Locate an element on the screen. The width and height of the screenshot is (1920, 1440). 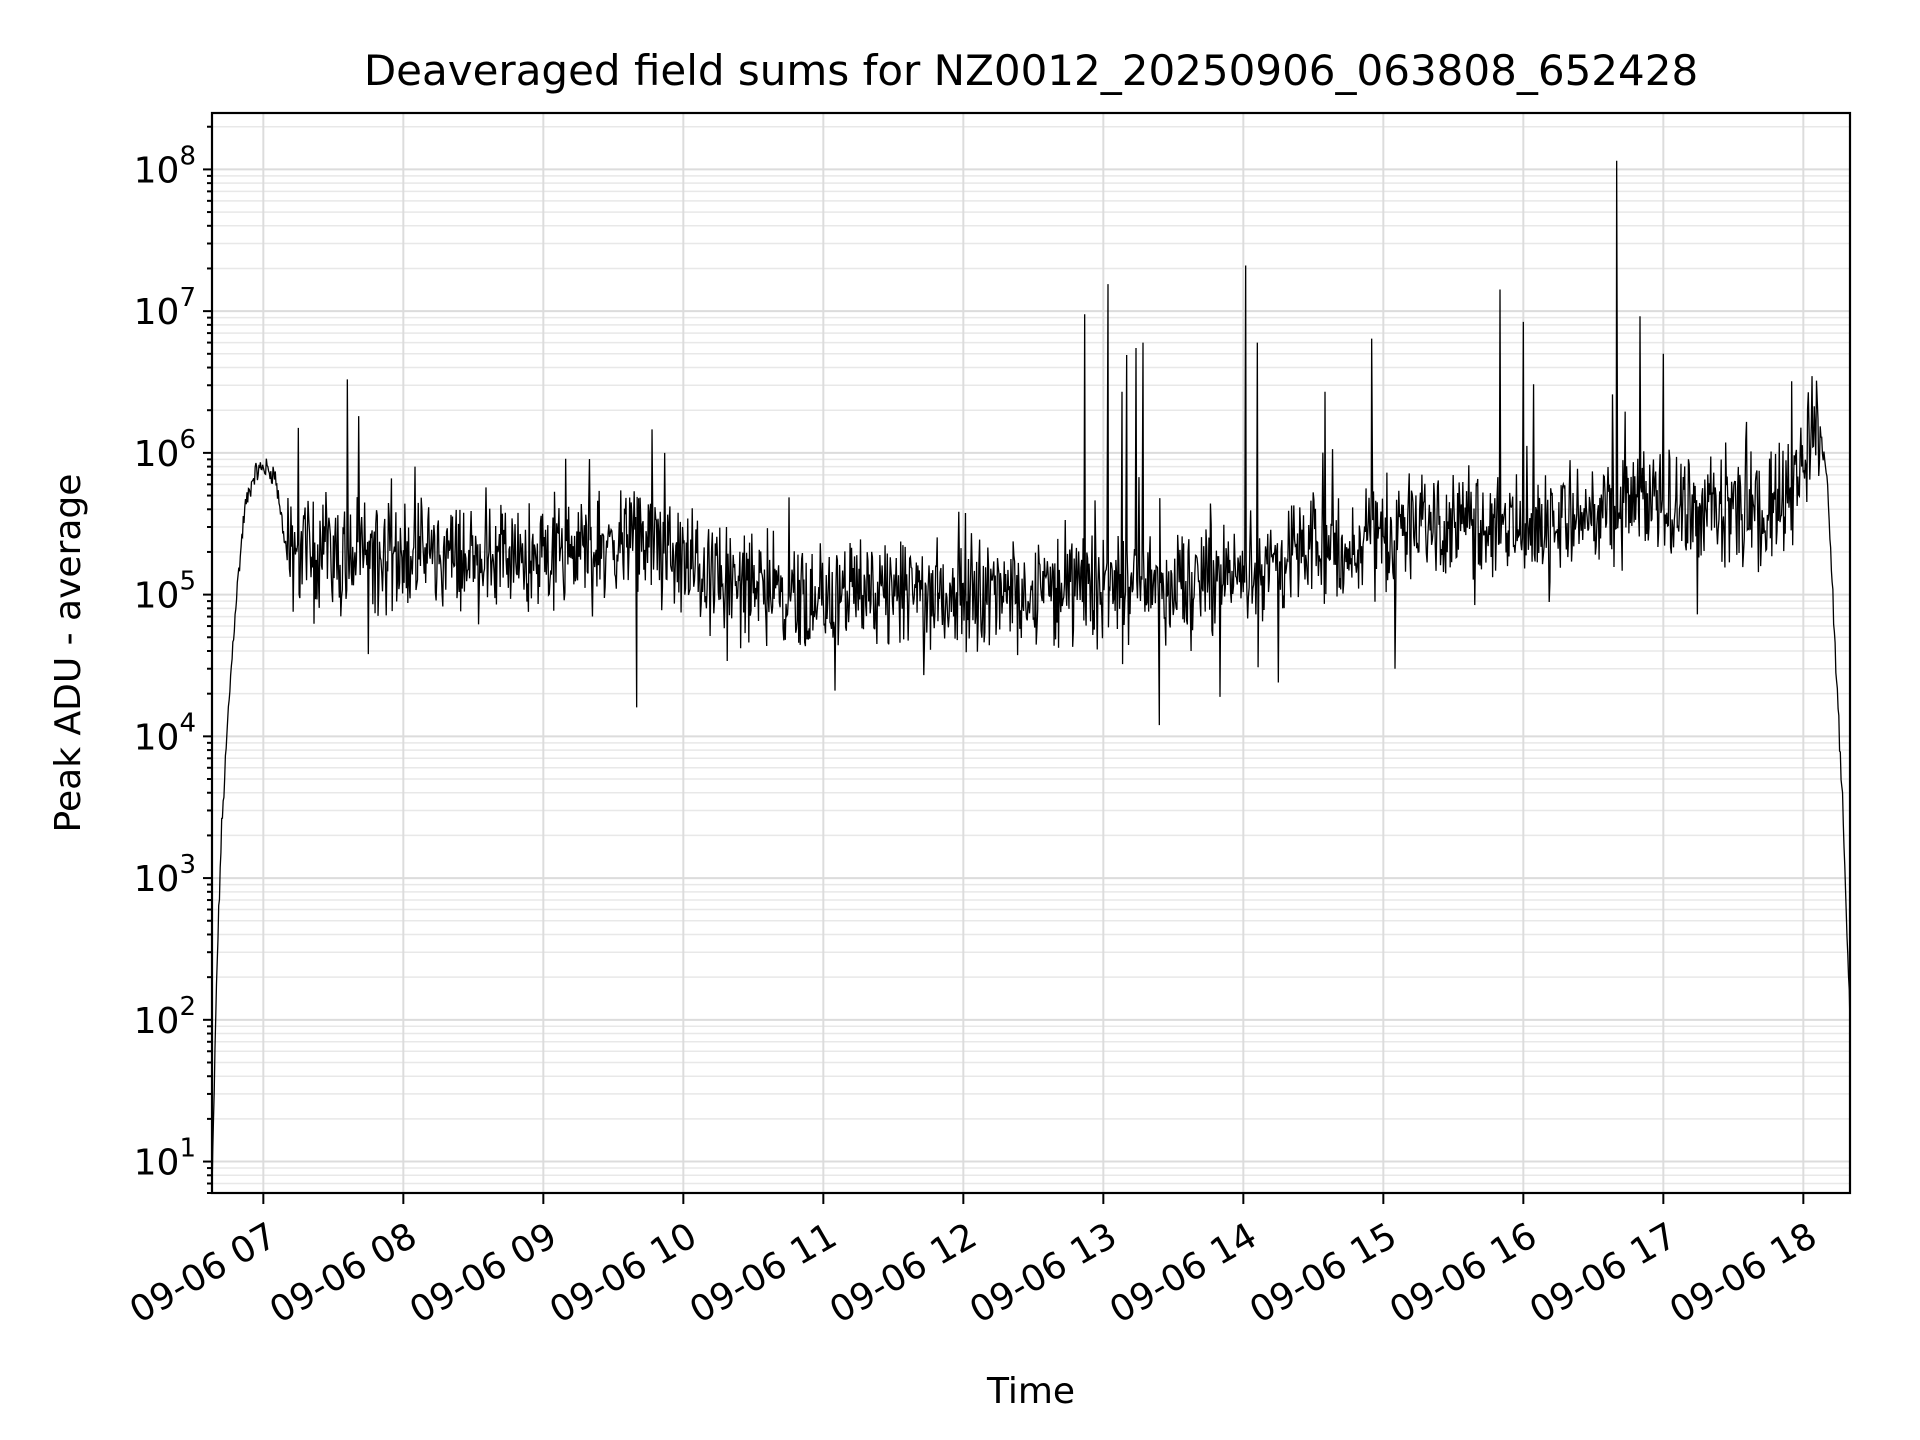
y-tick-label: 10⁵ is located at coordinates (165, 592).